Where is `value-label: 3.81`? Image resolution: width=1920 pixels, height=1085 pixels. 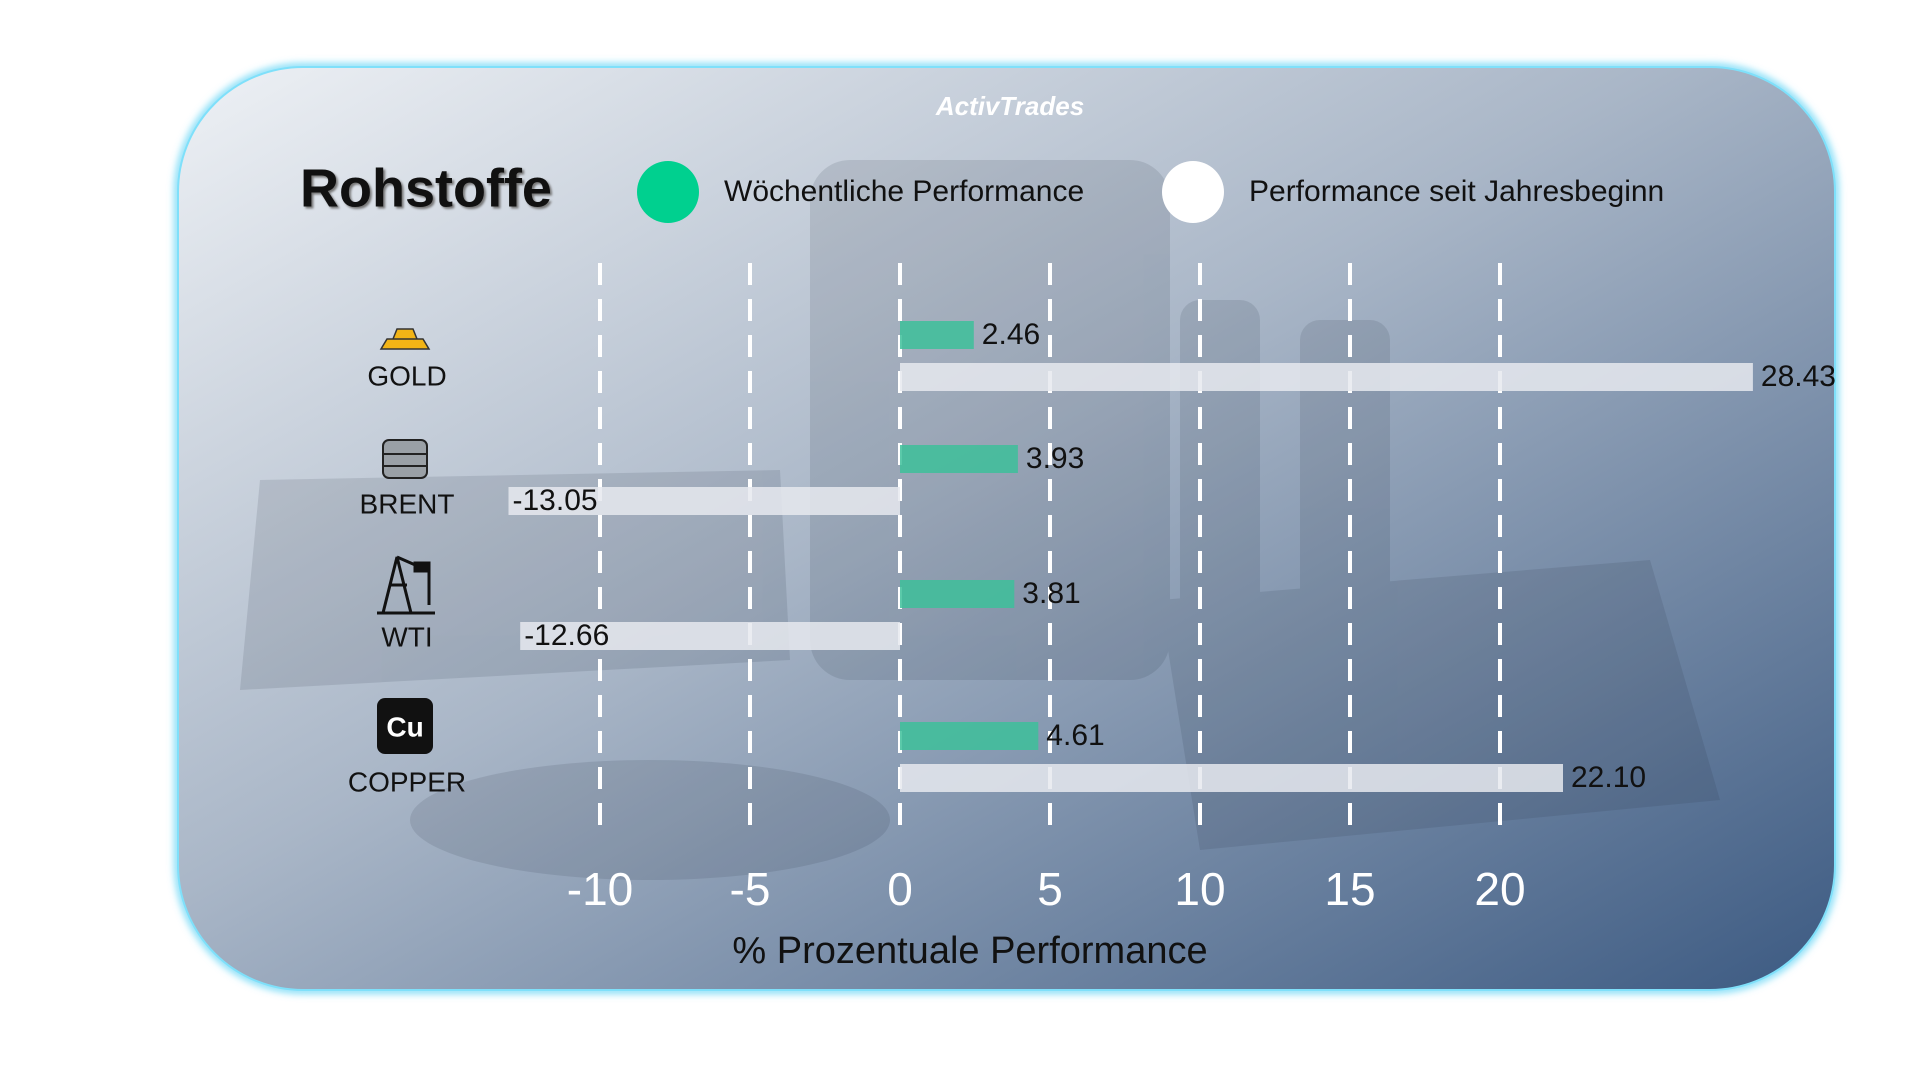
value-label: 3.81 is located at coordinates (1051, 593).